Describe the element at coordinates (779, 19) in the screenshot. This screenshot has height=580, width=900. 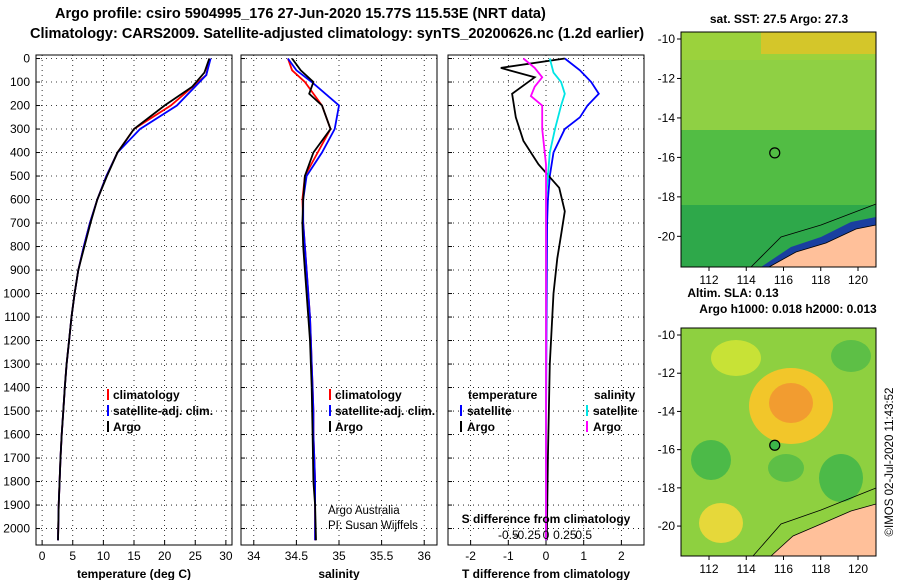
I see `sst-map-title: sat. SST: 27.5 Argo: 27.3` at that location.